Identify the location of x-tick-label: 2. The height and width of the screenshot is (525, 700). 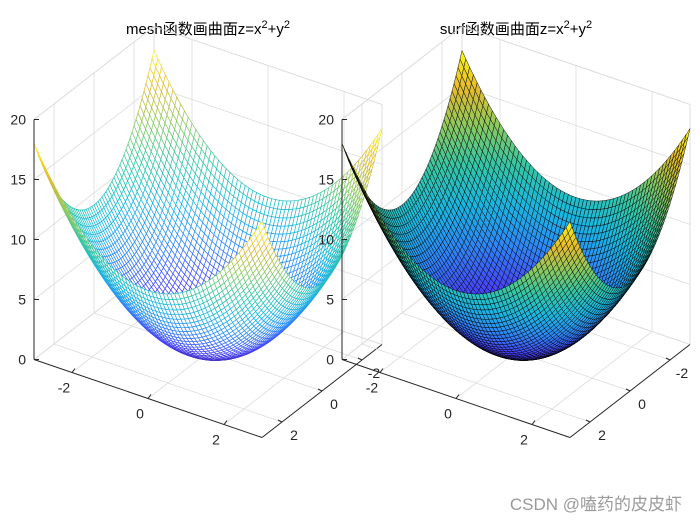
(216, 440).